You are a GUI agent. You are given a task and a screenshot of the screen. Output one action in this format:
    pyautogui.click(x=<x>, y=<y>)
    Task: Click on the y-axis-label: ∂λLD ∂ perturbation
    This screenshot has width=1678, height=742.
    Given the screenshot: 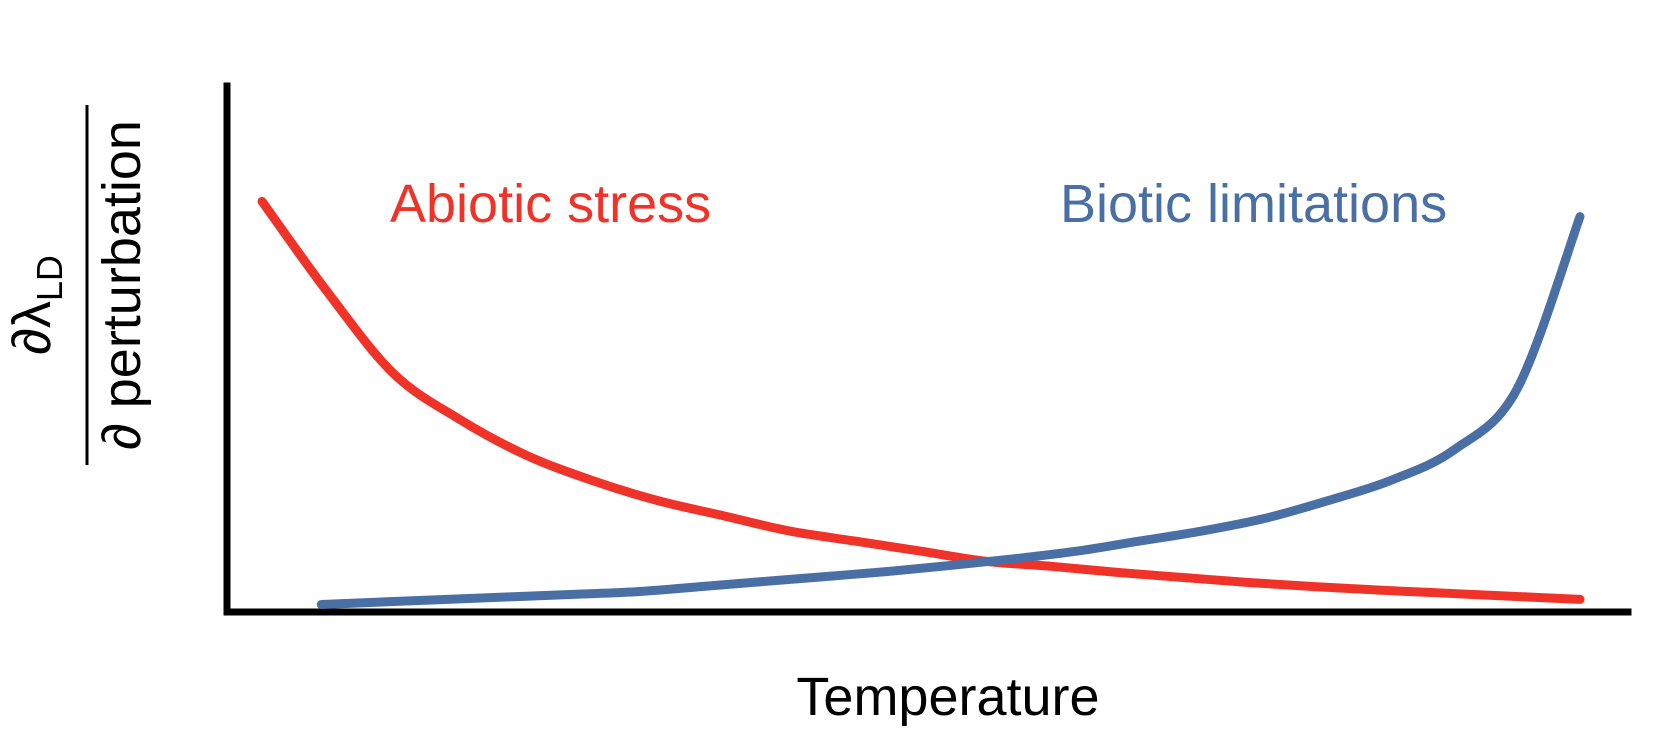 What is the action you would take?
    pyautogui.click(x=77, y=285)
    